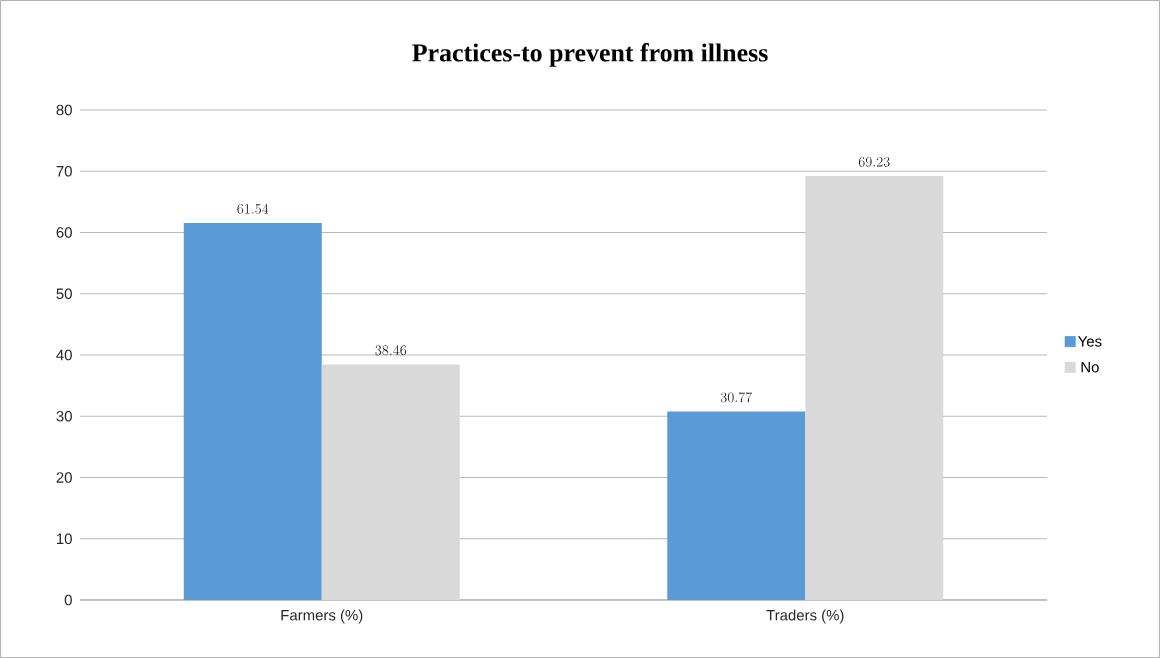 This screenshot has height=658, width=1160. Describe the element at coordinates (64, 294) in the screenshot. I see `y-tick-label: 50` at that location.